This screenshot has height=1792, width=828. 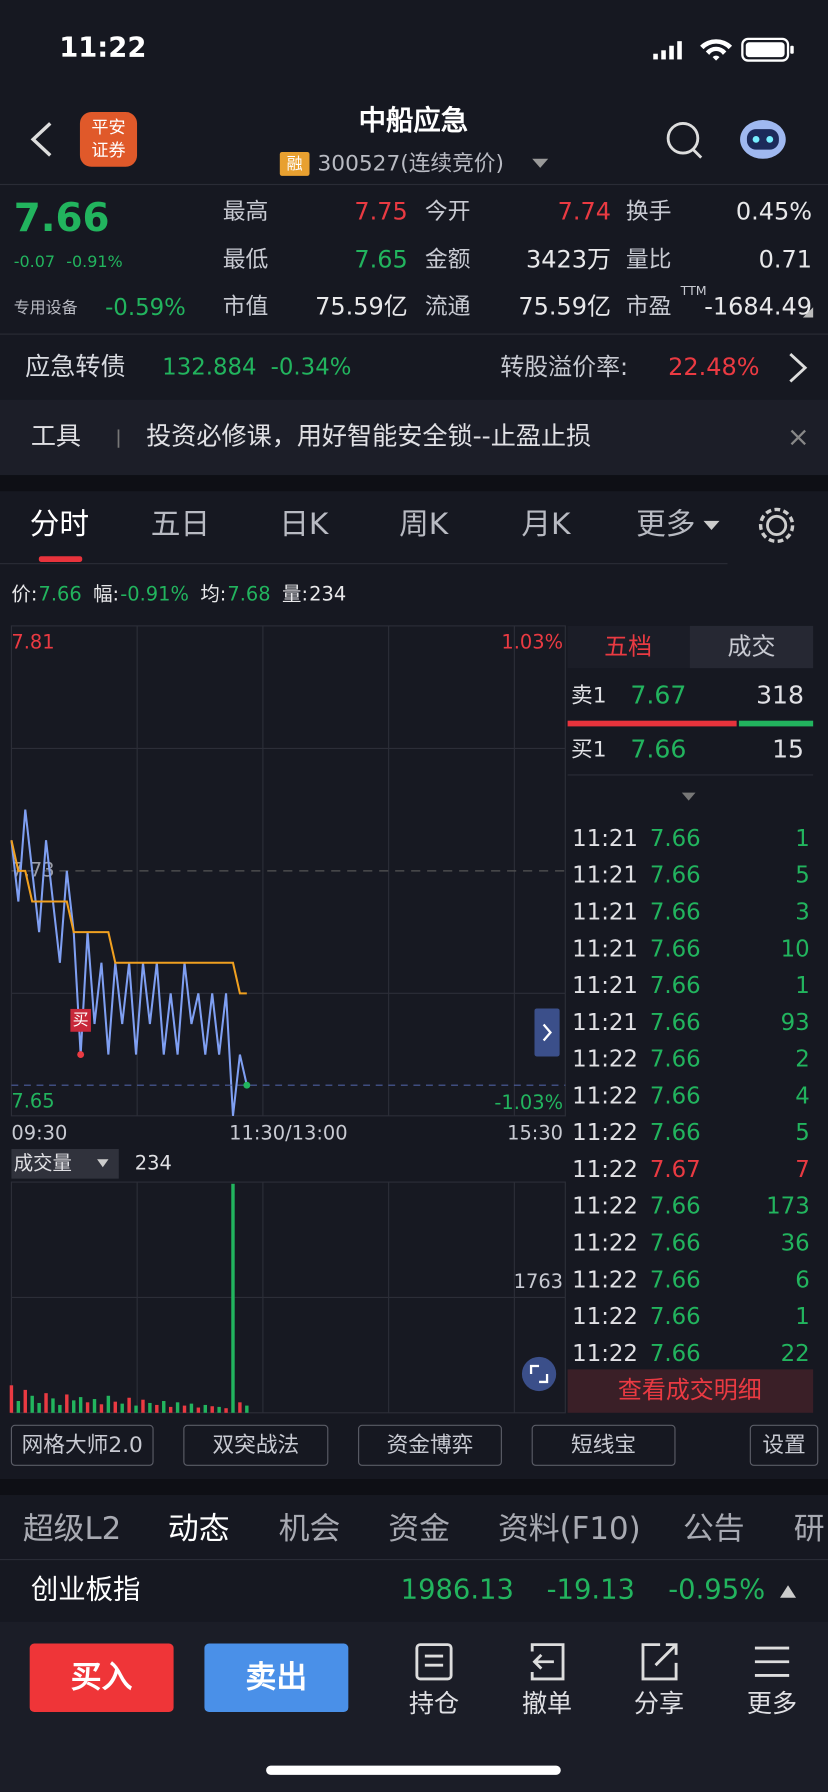 I want to click on info-value: 7.68, so click(x=248, y=594).